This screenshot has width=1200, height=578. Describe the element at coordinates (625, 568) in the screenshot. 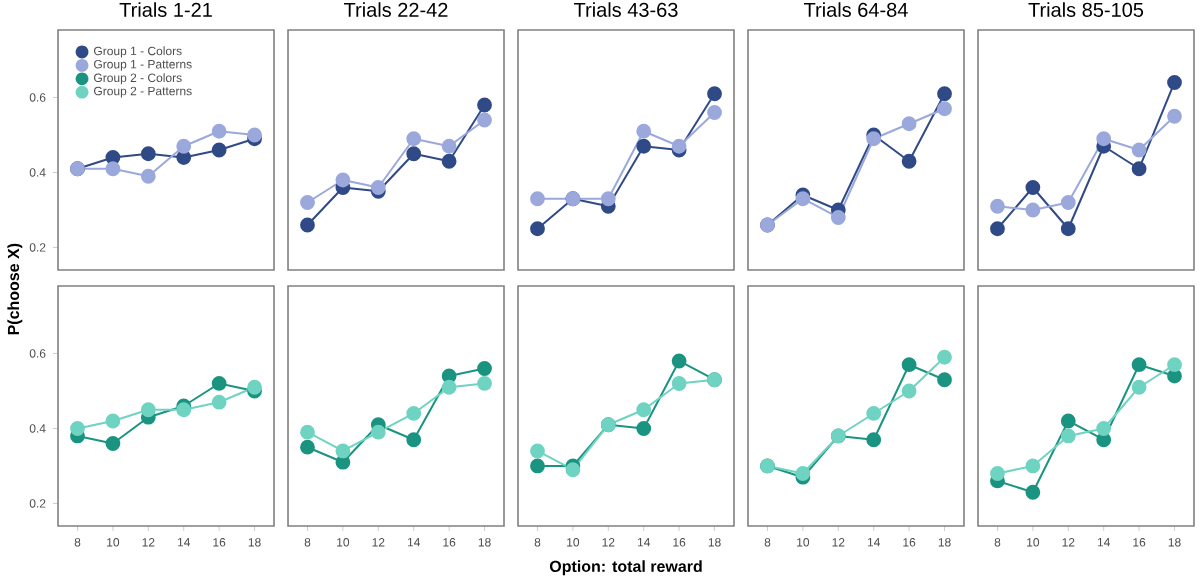

I see `x-axis-title: Option: total reward` at that location.